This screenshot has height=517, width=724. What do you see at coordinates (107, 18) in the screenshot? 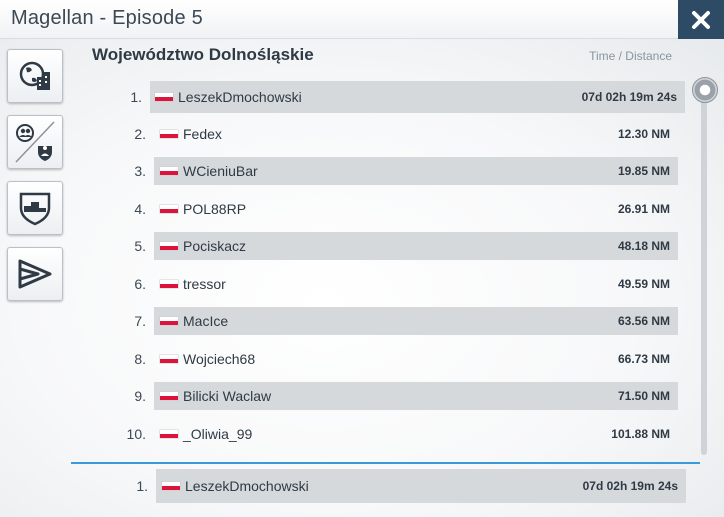
I see `window-title: Magellan - Episode 5` at bounding box center [107, 18].